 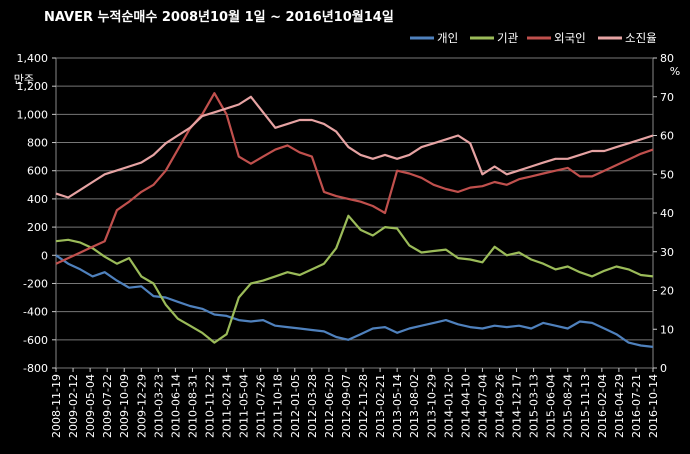 What do you see at coordinates (667, 58) in the screenshot?
I see `y-right-tick-label: 80` at bounding box center [667, 58].